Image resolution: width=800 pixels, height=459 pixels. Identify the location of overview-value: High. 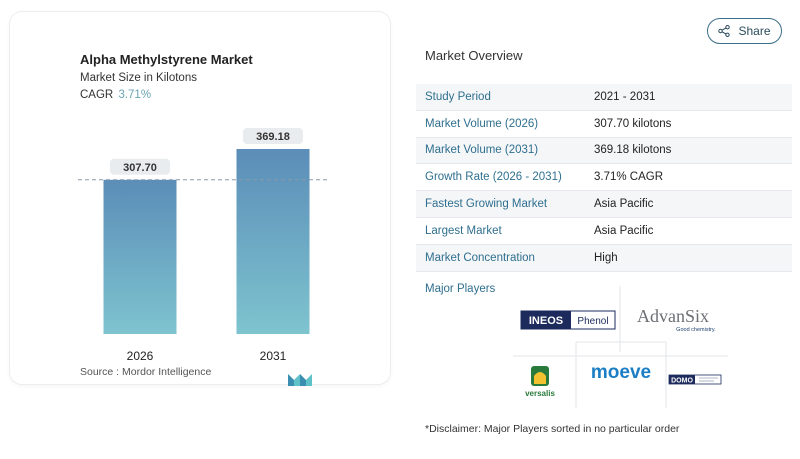
(606, 257).